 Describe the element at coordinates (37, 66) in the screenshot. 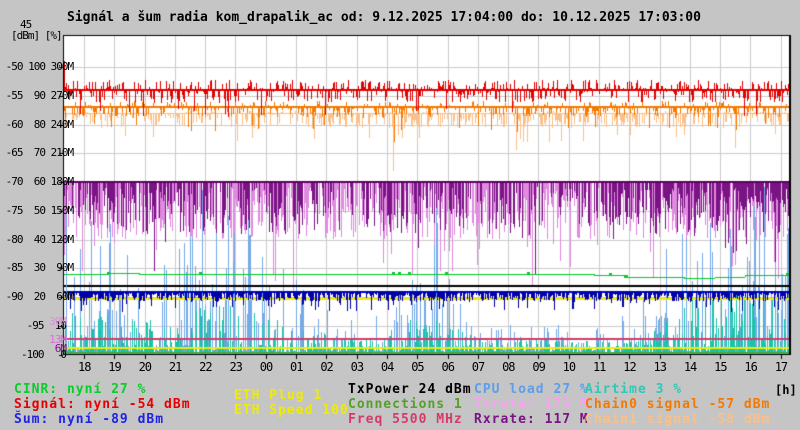

I see `y-axis-label: -50 100 300M` at that location.